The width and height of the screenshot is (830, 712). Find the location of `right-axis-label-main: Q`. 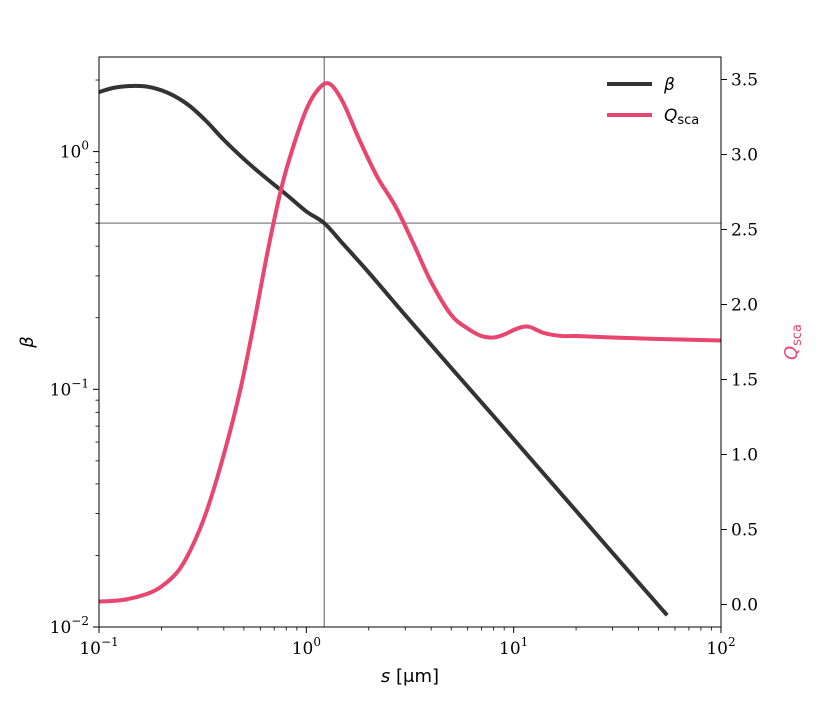

right-axis-label-main: Q is located at coordinates (791, 353).